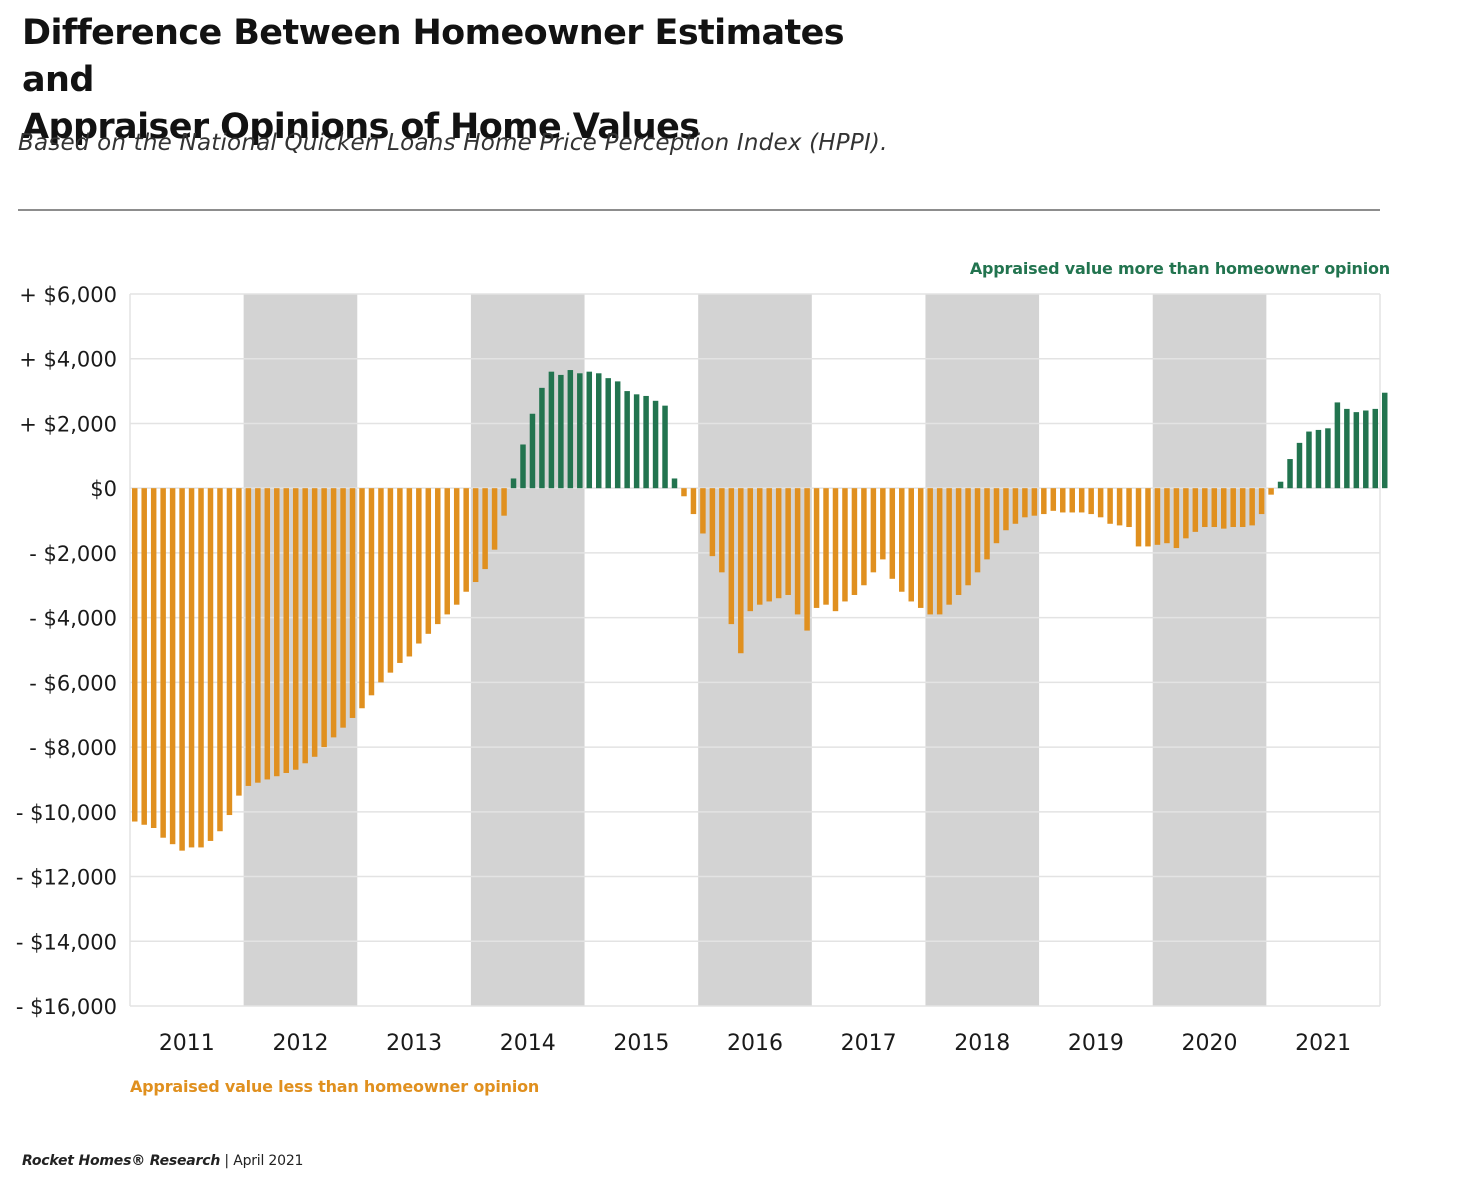 Image resolution: width=1470 pixels, height=1204 pixels. What do you see at coordinates (300, 650) in the screenshot?
I see `band-2012` at bounding box center [300, 650].